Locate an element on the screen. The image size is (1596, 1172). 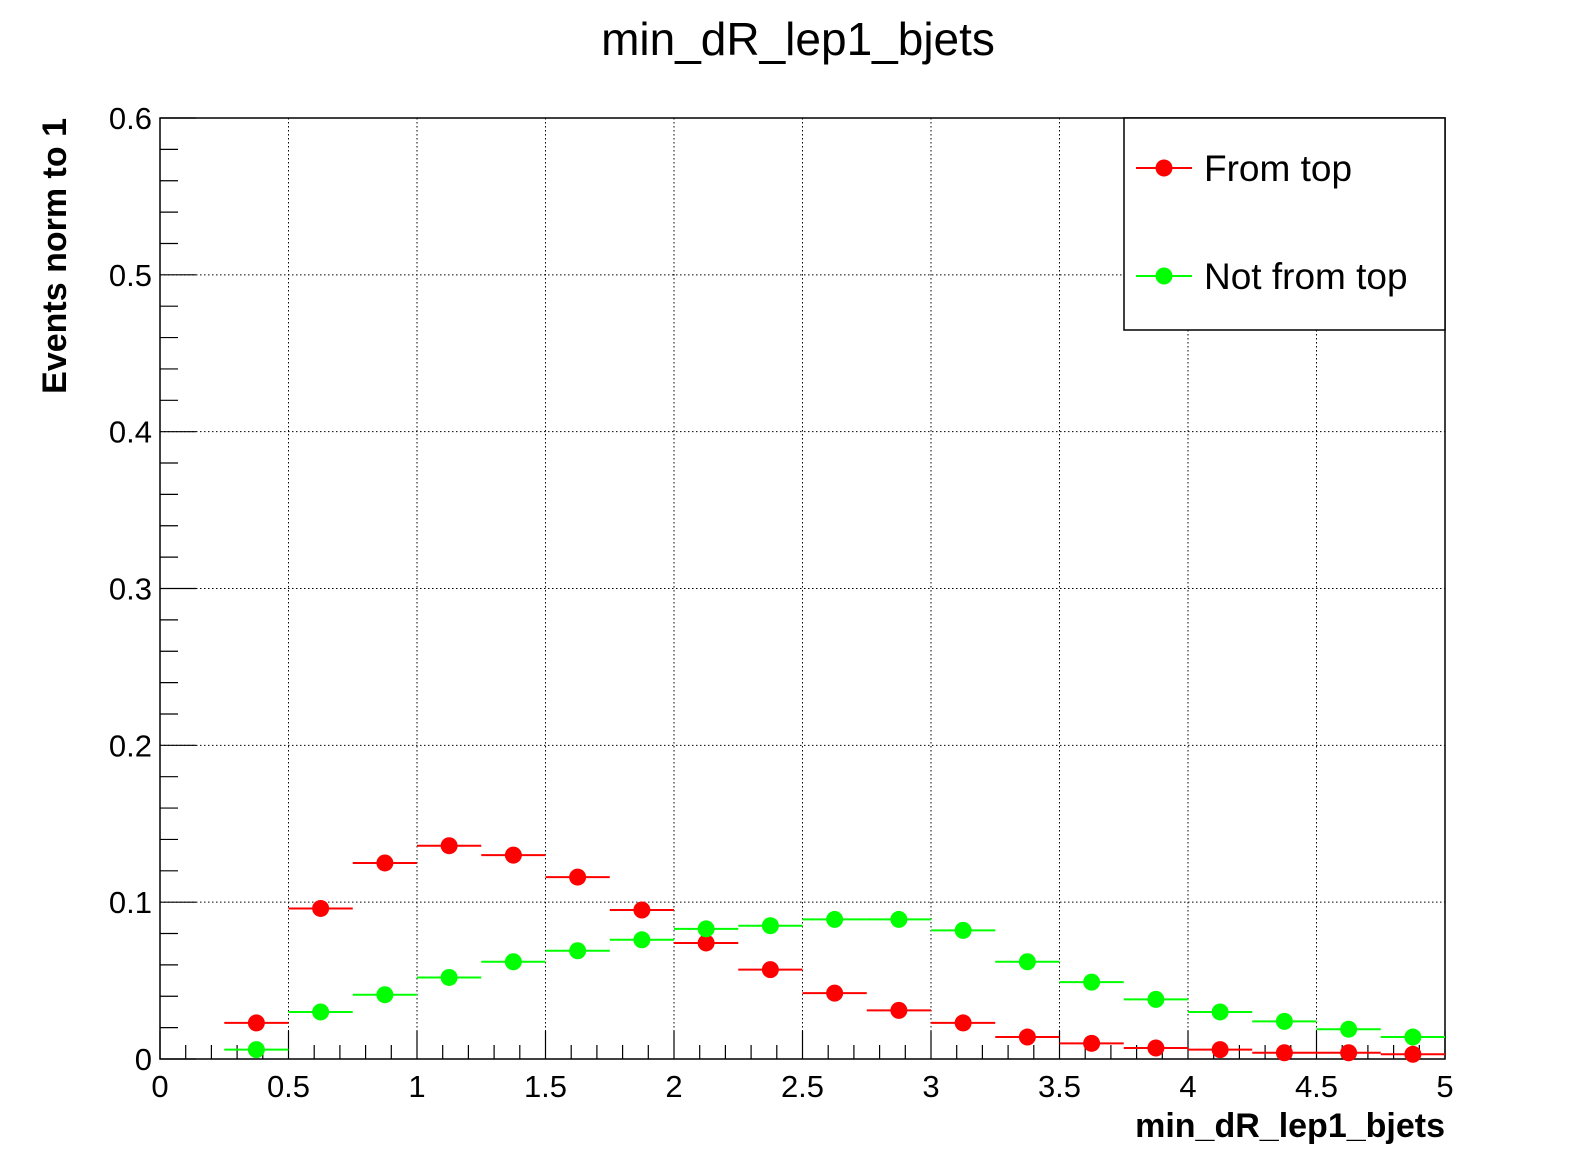
legend: From top Not from top is located at coordinates (1284, 224).